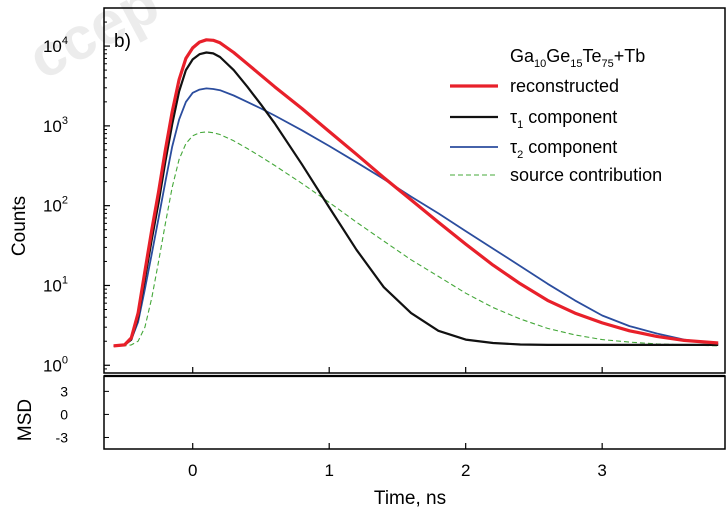 The image size is (726, 513). What do you see at coordinates (601, 470) in the screenshot?
I see `x-tick-label-3: 3` at bounding box center [601, 470].